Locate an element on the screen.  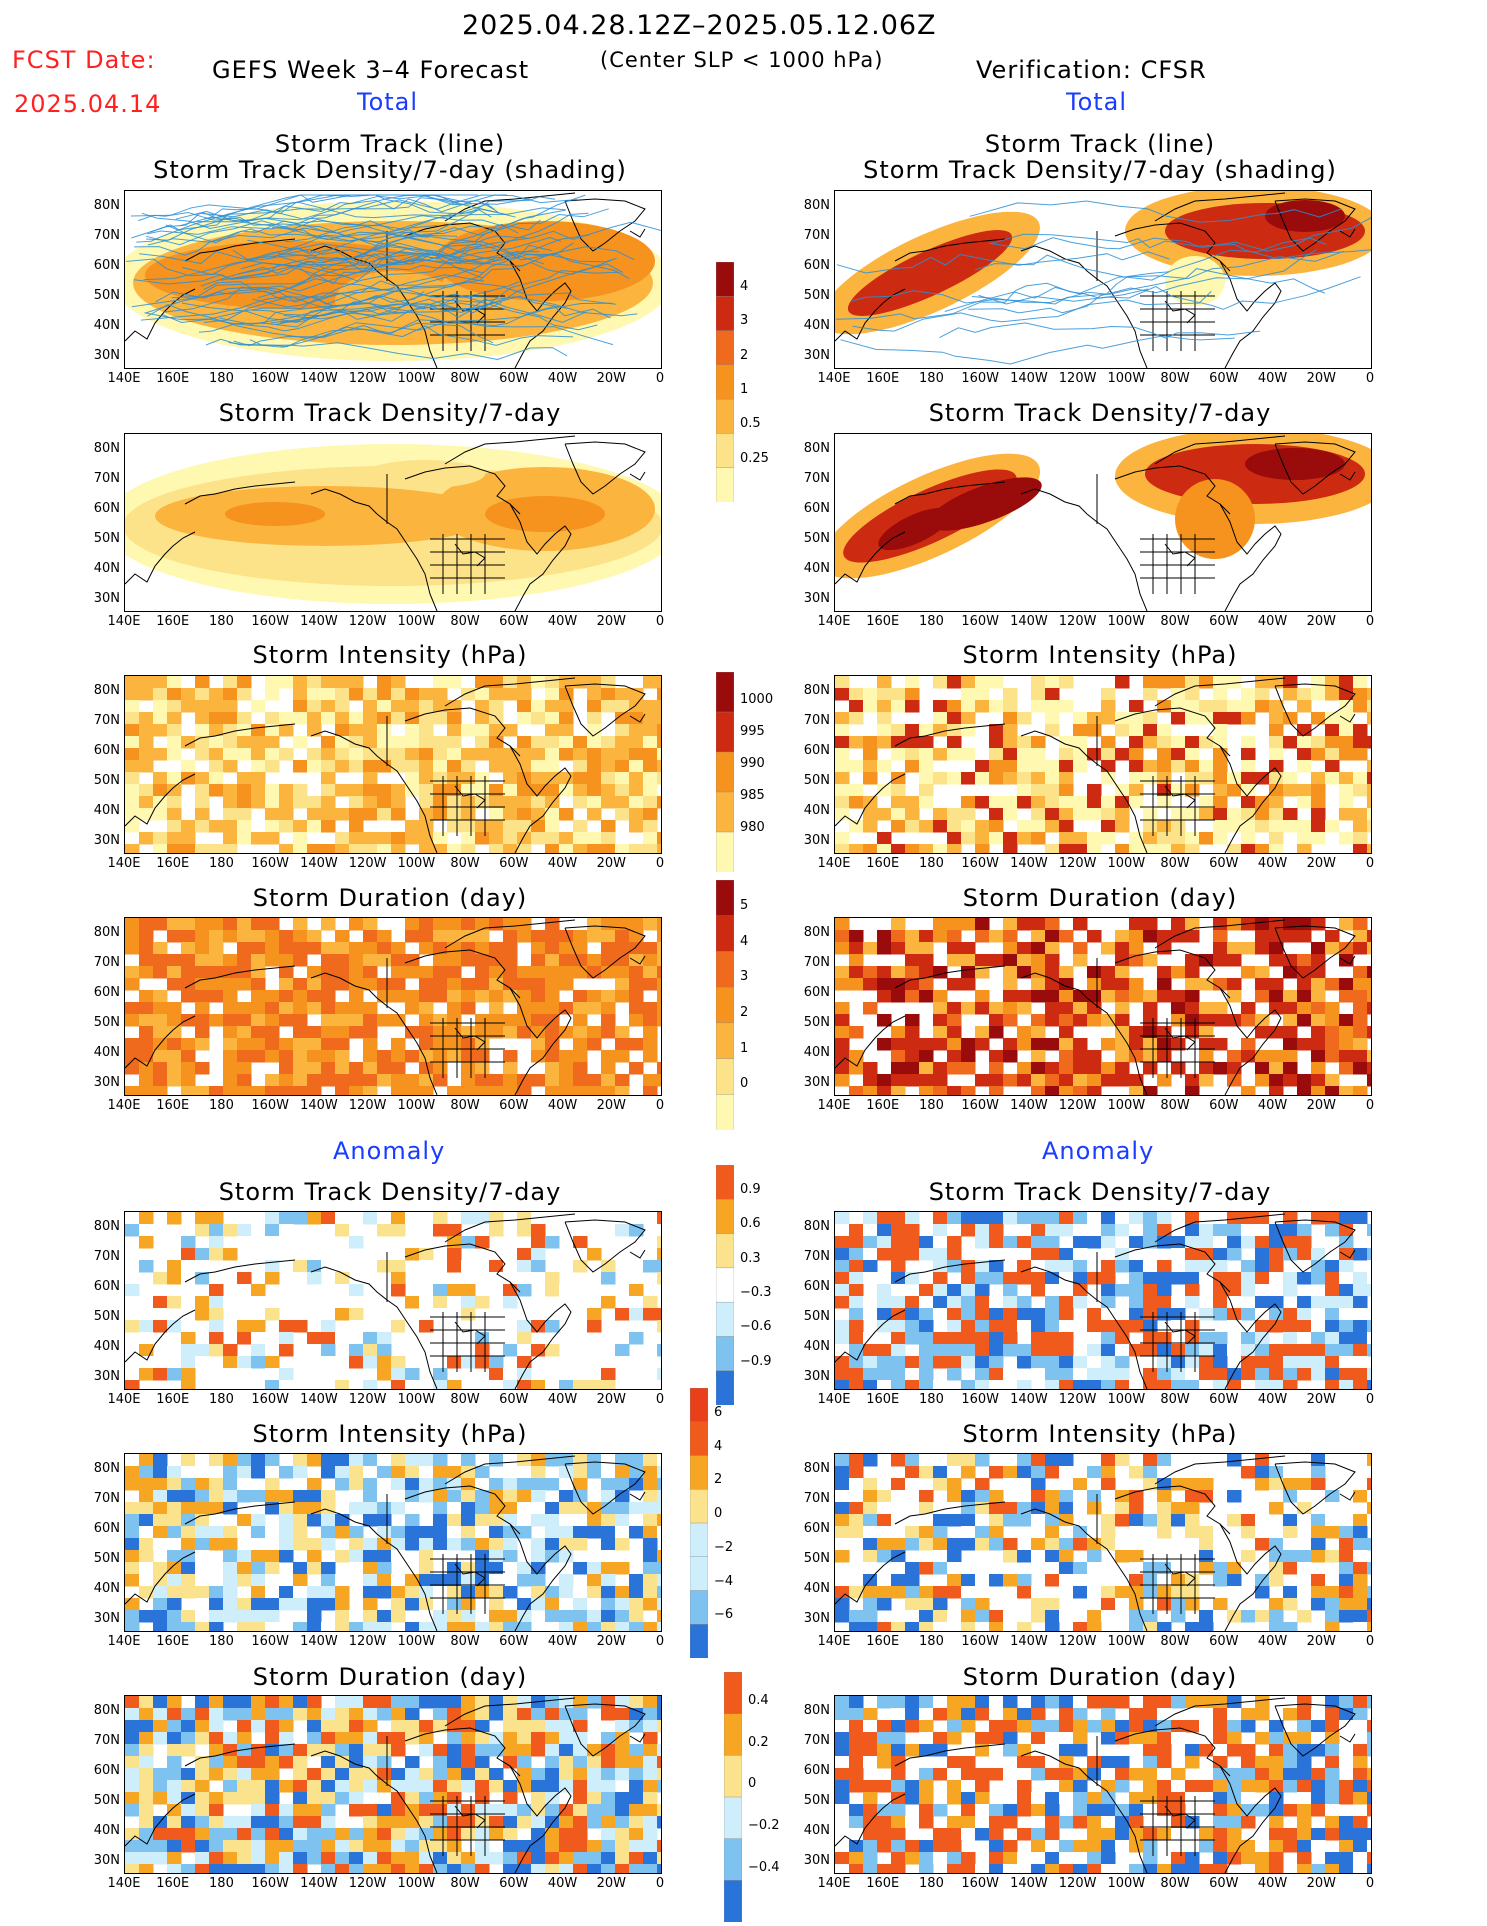
colorbar-tick-label: 0 is located at coordinates (752, 1784).